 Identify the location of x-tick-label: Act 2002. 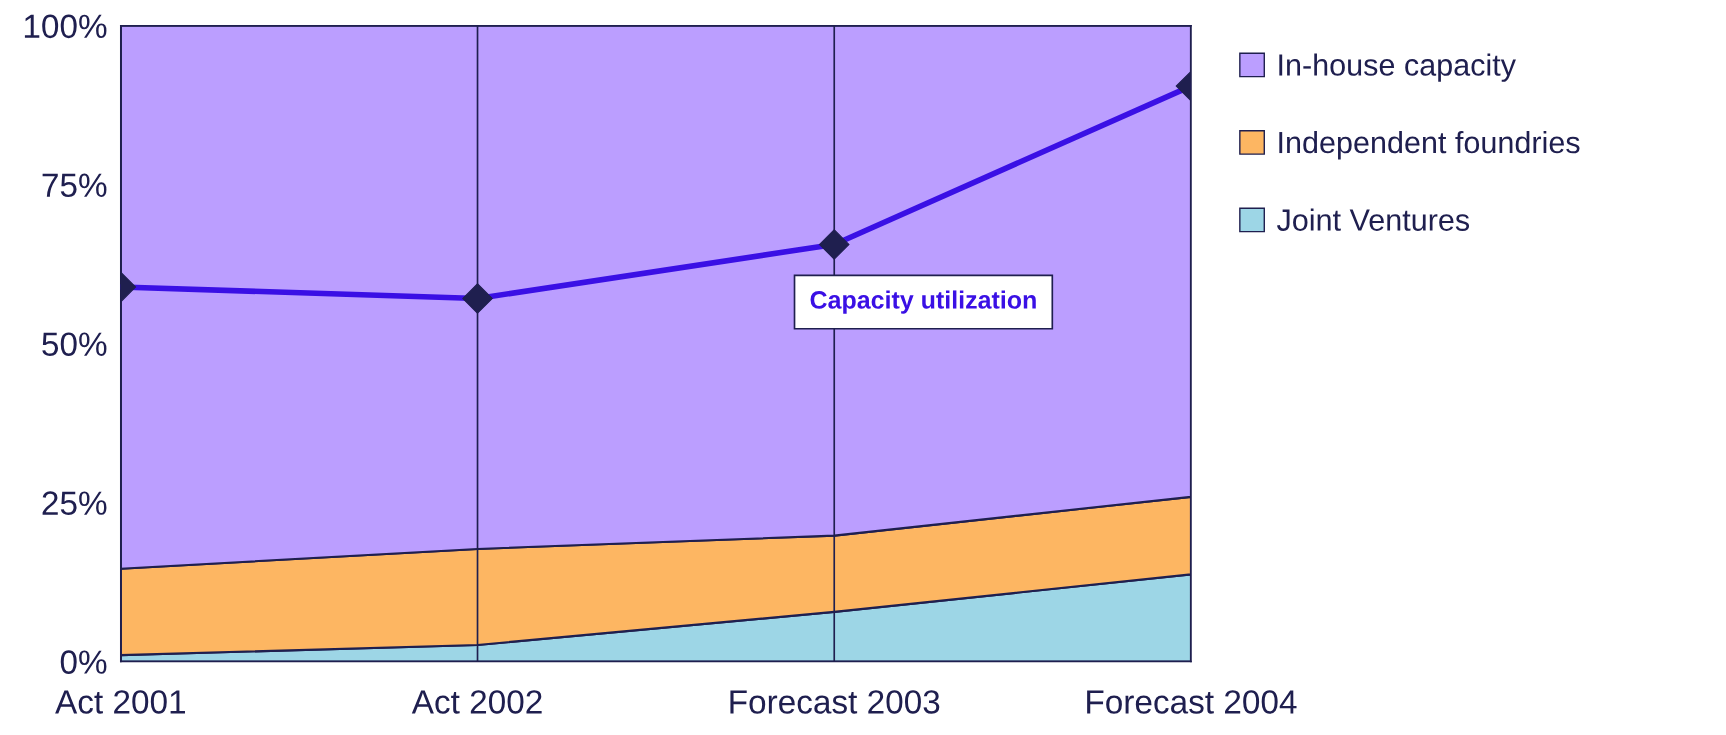
(476, 702).